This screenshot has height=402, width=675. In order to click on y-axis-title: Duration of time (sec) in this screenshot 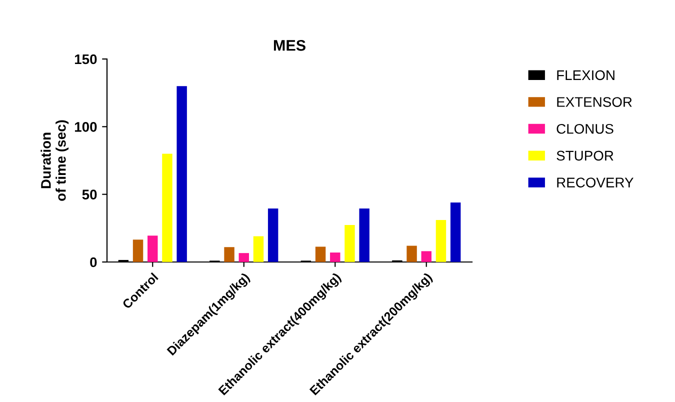, I will do `click(54, 160)`.